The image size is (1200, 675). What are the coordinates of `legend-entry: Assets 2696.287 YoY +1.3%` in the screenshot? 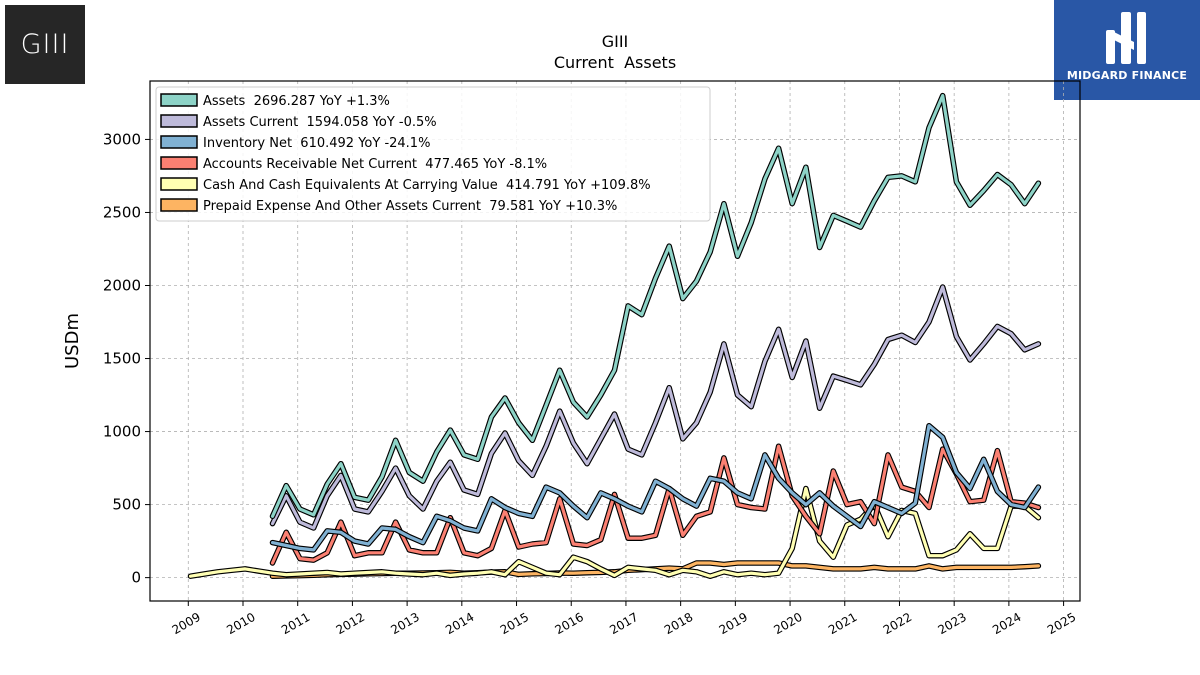 It's located at (296, 101).